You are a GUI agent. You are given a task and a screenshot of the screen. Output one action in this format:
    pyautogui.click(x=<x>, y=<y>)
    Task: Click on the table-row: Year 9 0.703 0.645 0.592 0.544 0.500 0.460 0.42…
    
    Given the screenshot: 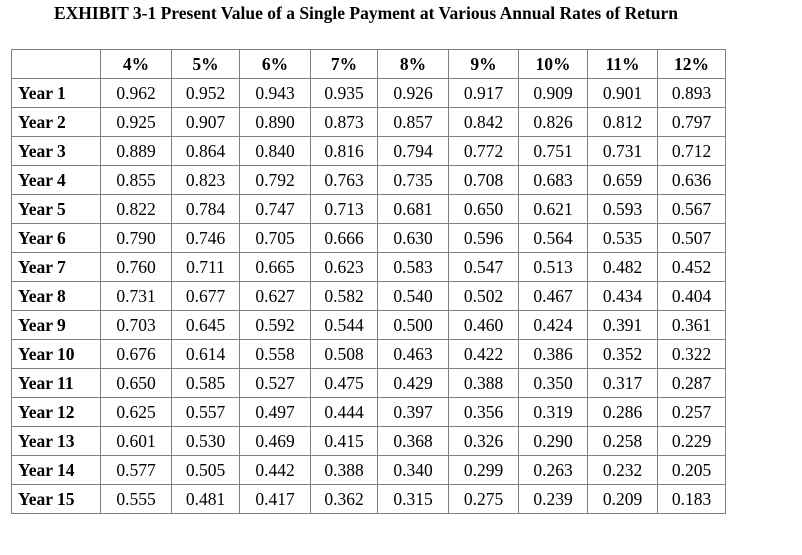 What is the action you would take?
    pyautogui.click(x=368, y=325)
    